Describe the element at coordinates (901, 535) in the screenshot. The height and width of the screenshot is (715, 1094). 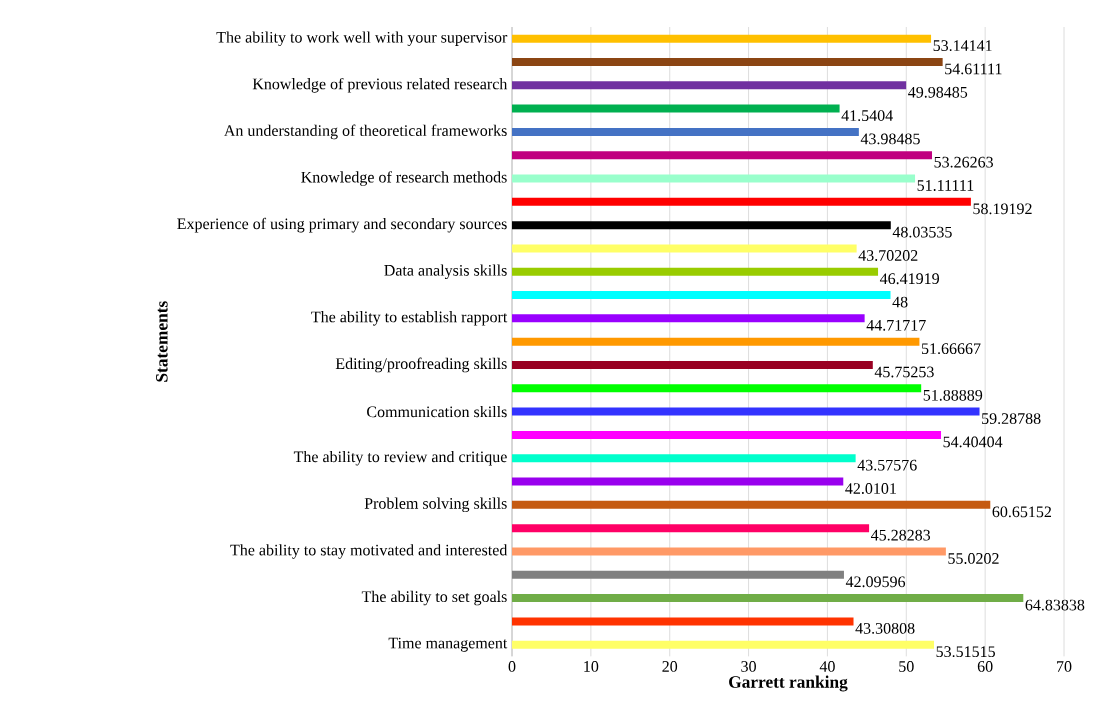
I see `data-label: 45.28283` at that location.